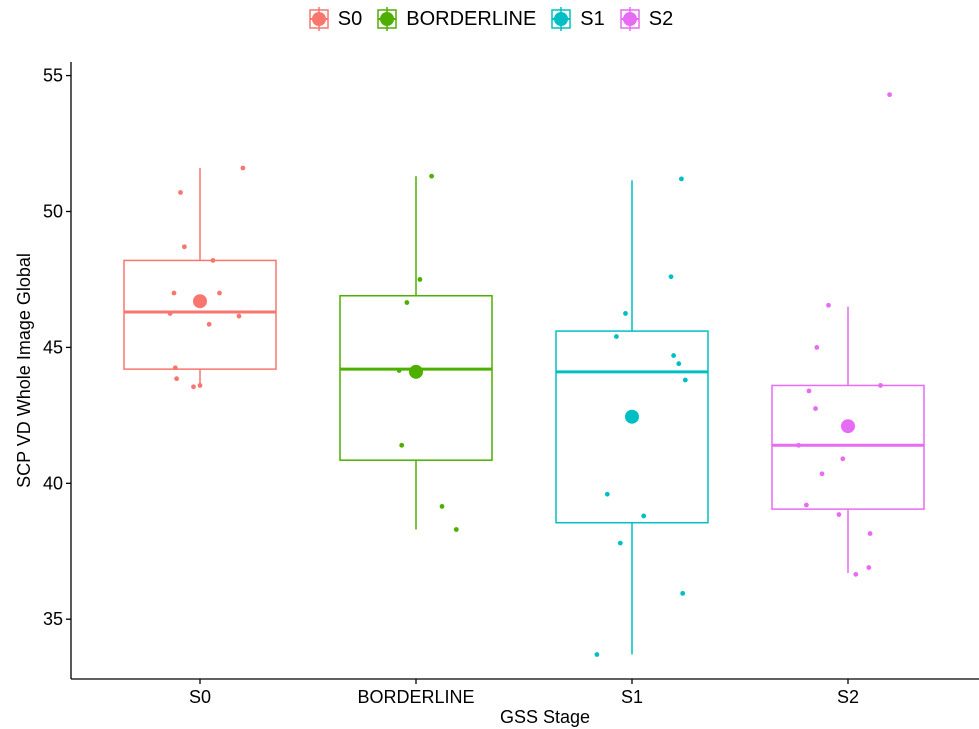 This screenshot has height=729, width=979. I want to click on y-tick-label: 50, so click(53, 211).